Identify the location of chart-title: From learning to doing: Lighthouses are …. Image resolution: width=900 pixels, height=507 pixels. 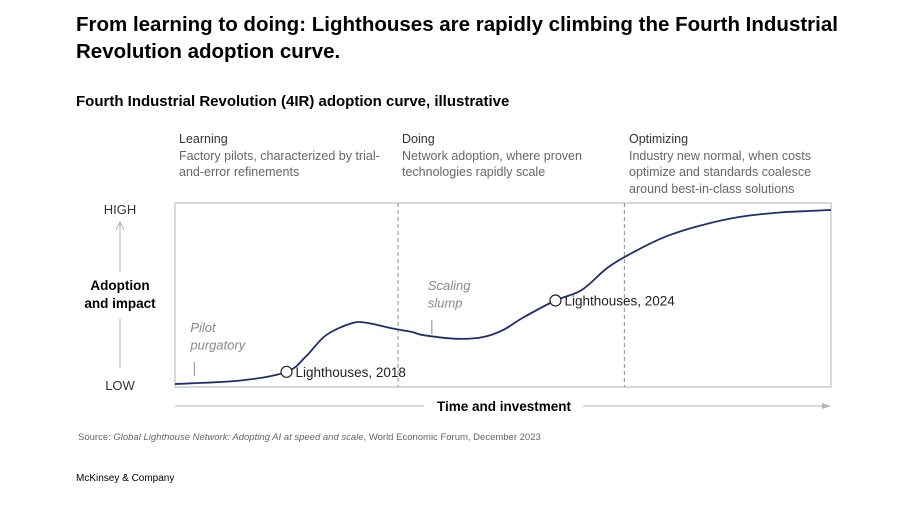
(457, 38).